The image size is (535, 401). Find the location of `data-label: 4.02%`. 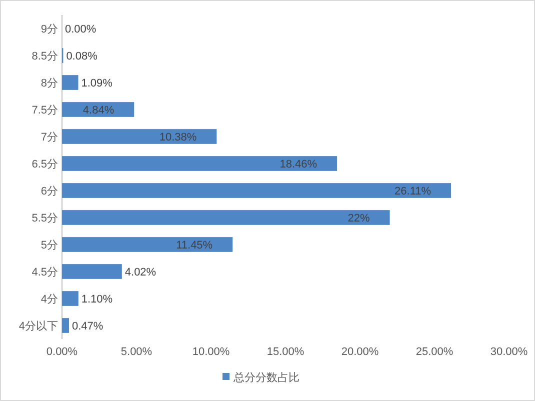

data-label: 4.02% is located at coordinates (140, 272).